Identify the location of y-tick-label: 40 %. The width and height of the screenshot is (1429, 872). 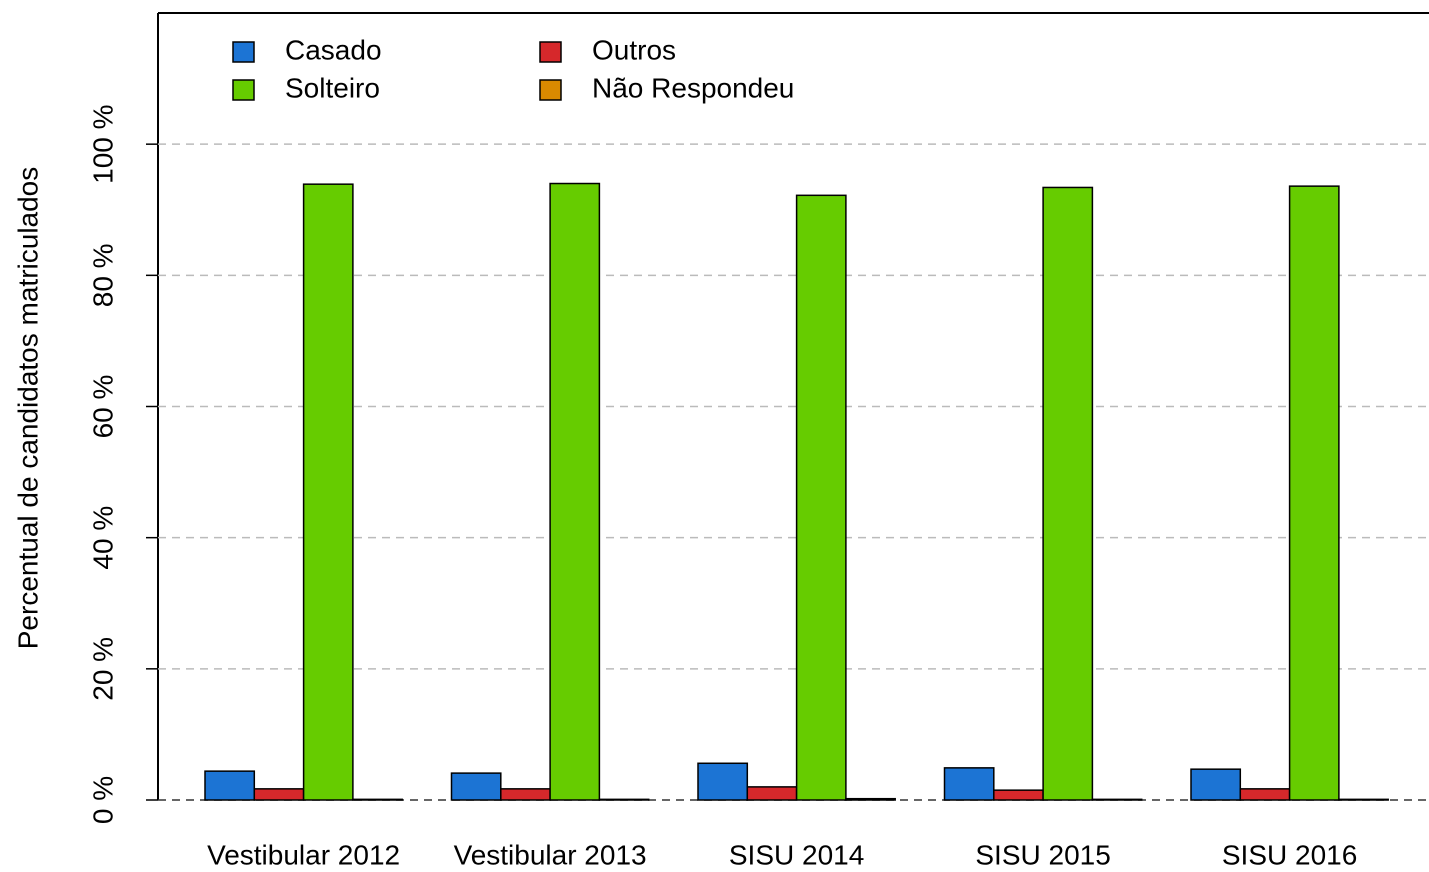
(102, 538).